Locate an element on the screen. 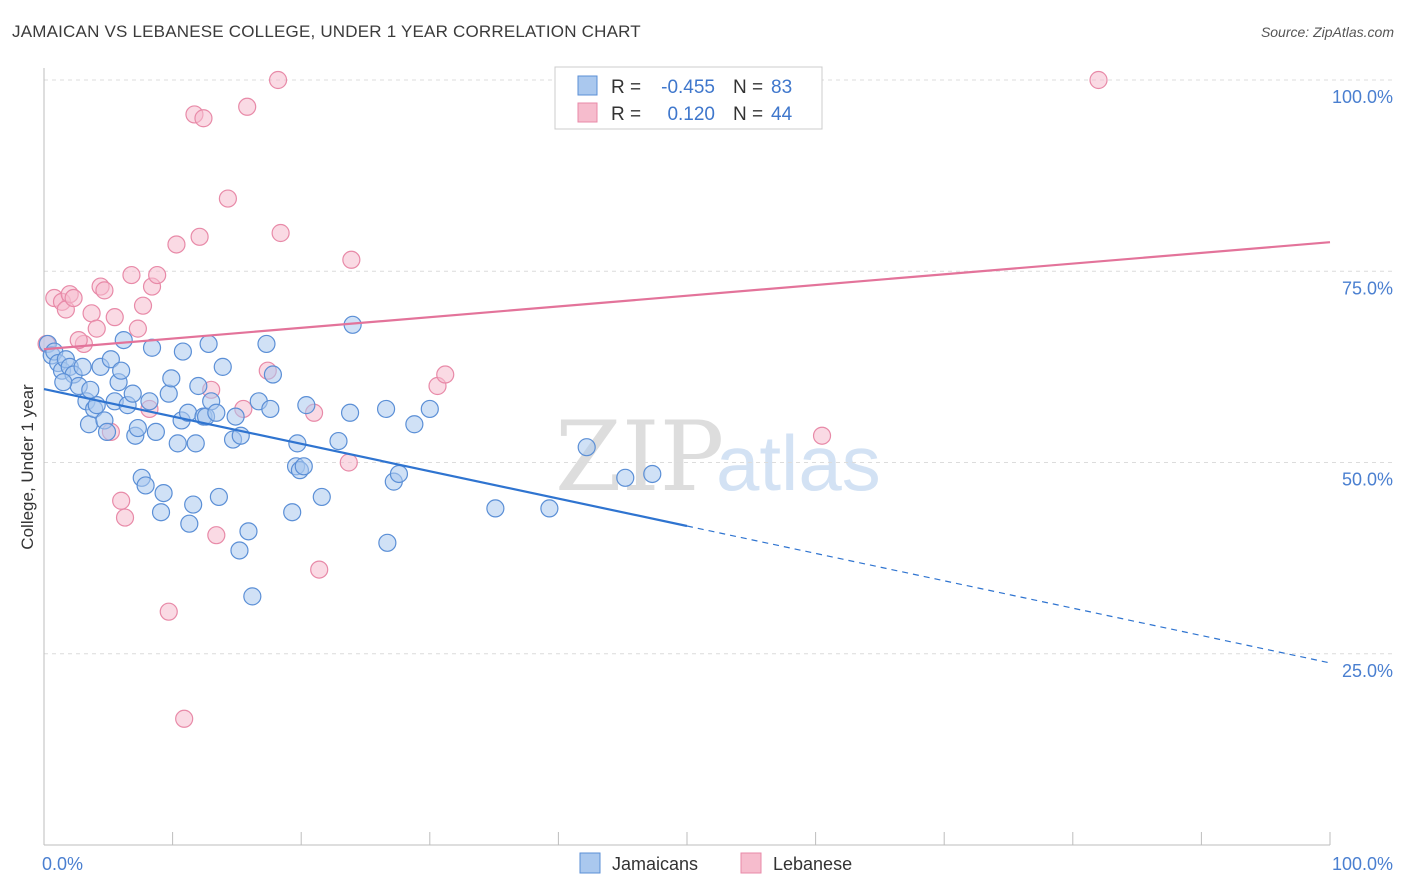 This screenshot has width=1406, height=892. stats-legend: R = -0.455 N = 83 R = 0.120 N = 44 is located at coordinates (688, 98).